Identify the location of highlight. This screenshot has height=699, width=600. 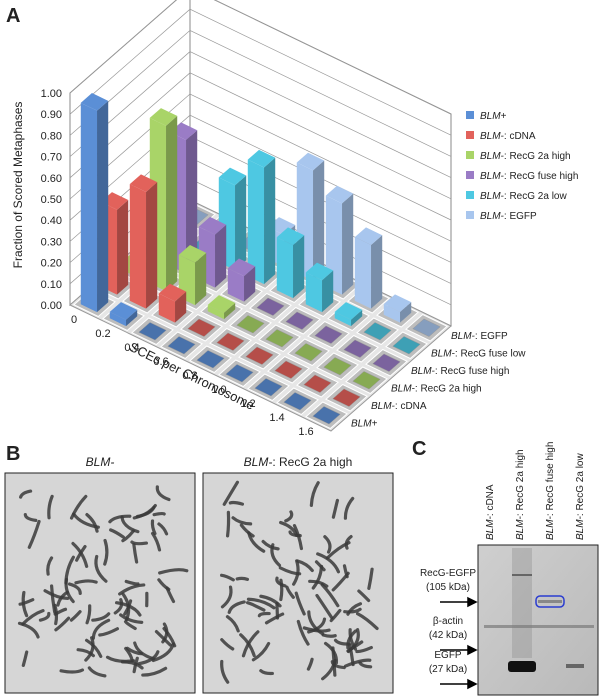
(550, 601).